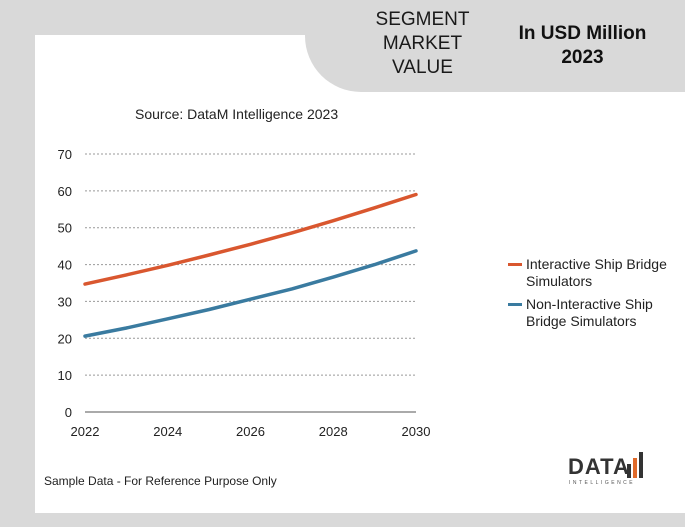  Describe the element at coordinates (85, 431) in the screenshot. I see `x-tick-label: 2022` at that location.